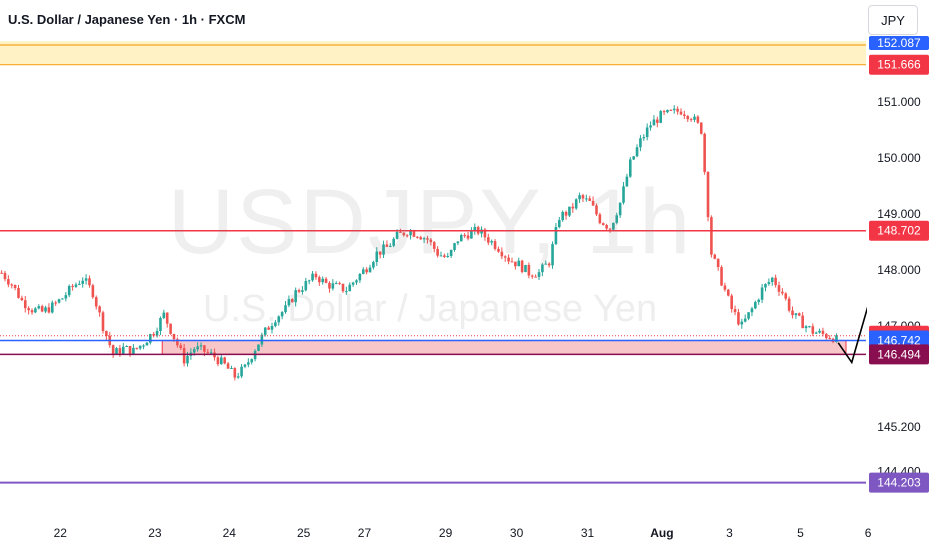 The height and width of the screenshot is (555, 932). What do you see at coordinates (127, 19) in the screenshot?
I see `symbol-title: U.S. Dollar / Japanese Yen · 1h · FXCM` at bounding box center [127, 19].